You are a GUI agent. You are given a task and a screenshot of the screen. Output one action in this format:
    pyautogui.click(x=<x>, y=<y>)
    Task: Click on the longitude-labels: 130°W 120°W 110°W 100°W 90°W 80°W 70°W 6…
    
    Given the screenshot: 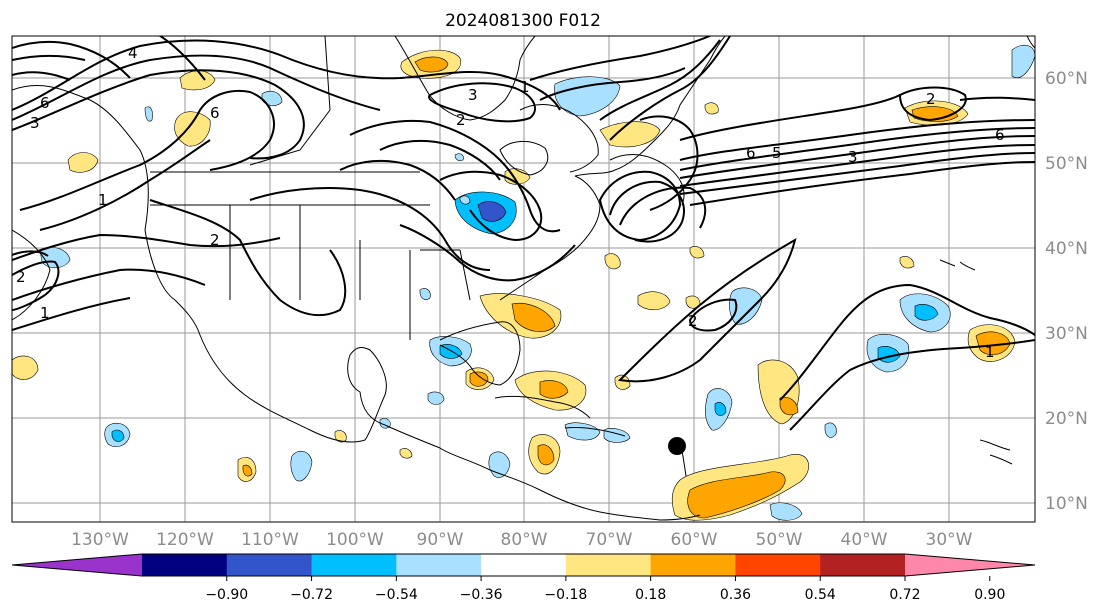 What is the action you would take?
    pyautogui.click(x=522, y=540)
    